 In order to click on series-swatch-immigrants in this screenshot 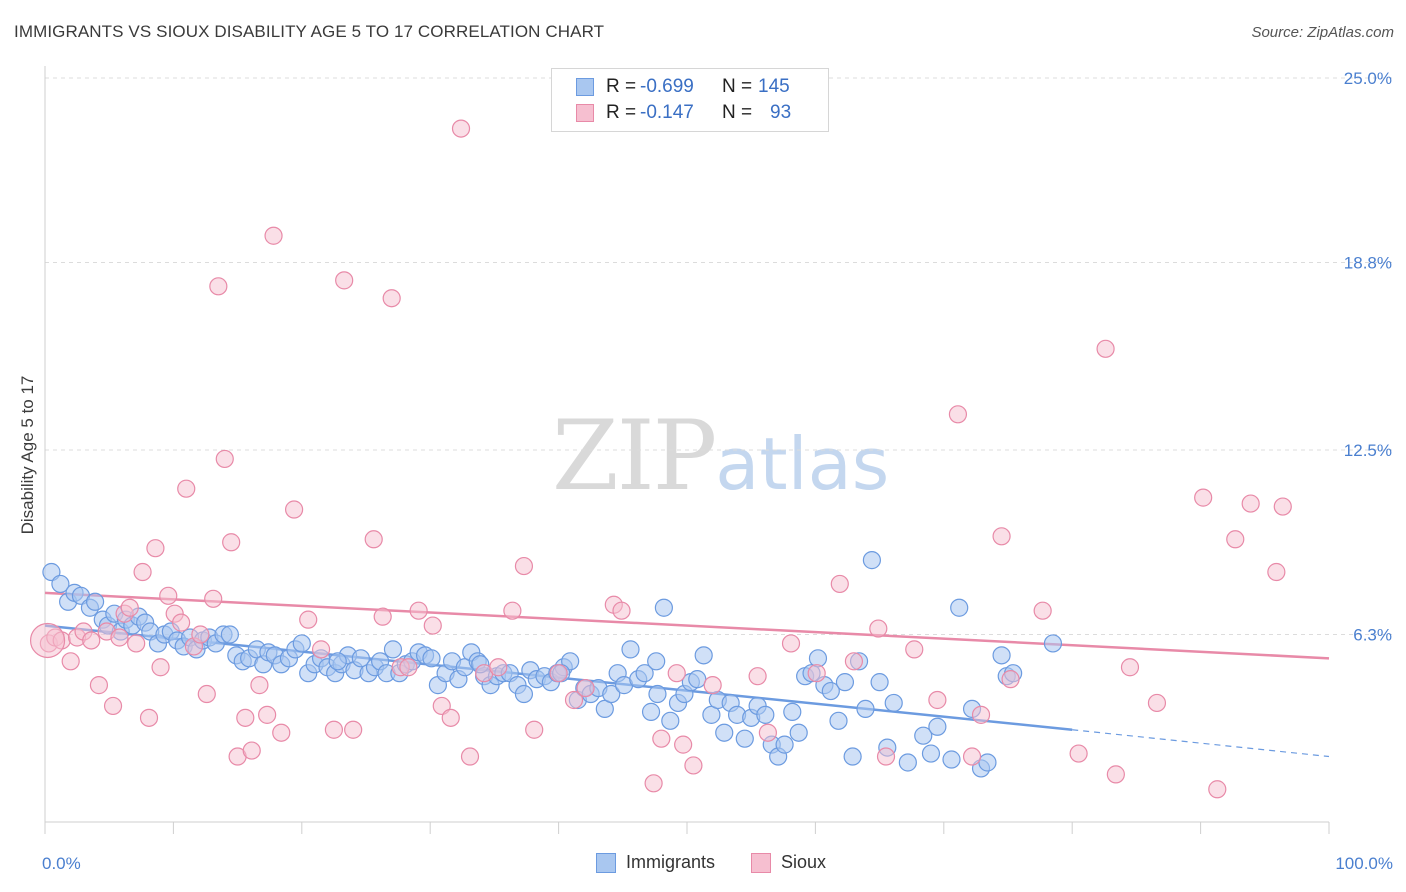, I will do `click(606, 862)`.